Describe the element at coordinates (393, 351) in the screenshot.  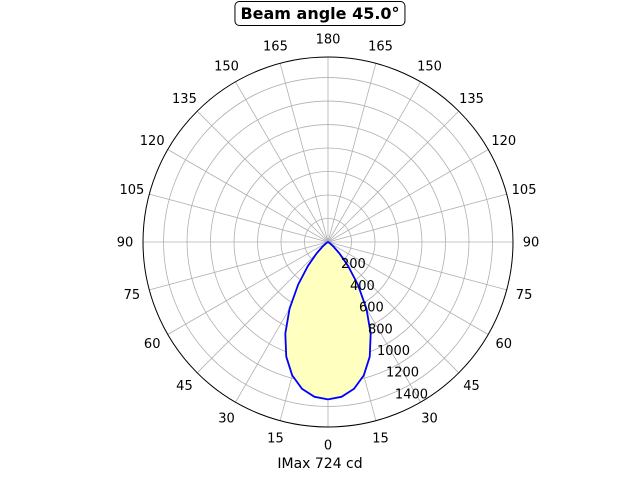
I see `radial-tick-label: 1000` at that location.